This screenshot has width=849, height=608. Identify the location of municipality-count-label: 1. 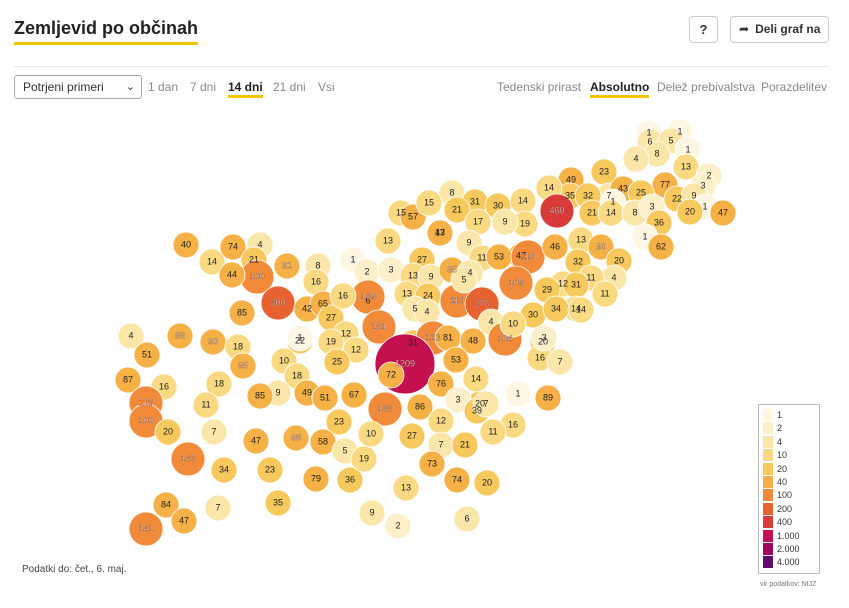
(679, 131).